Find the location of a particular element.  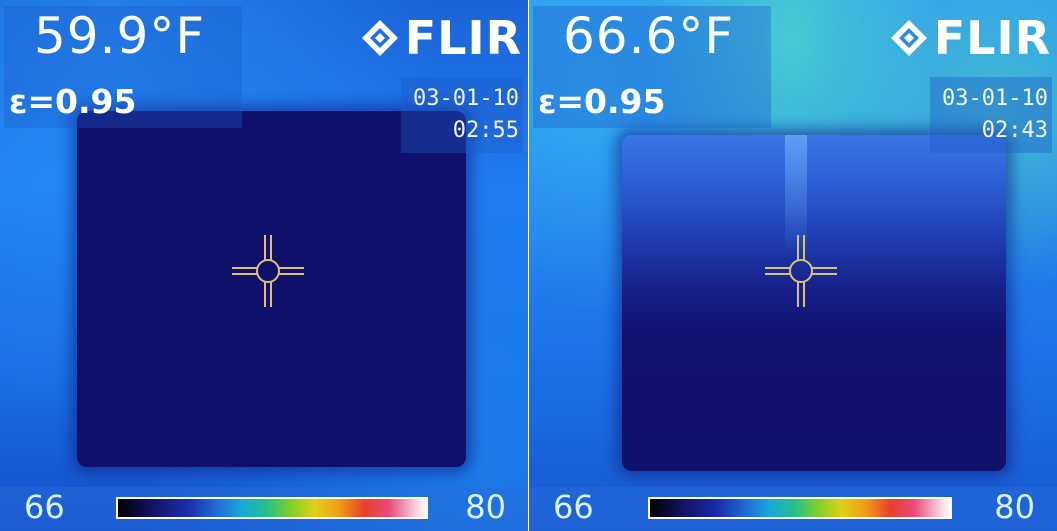

spot-temperature: 66.6°F is located at coordinates (649, 36).